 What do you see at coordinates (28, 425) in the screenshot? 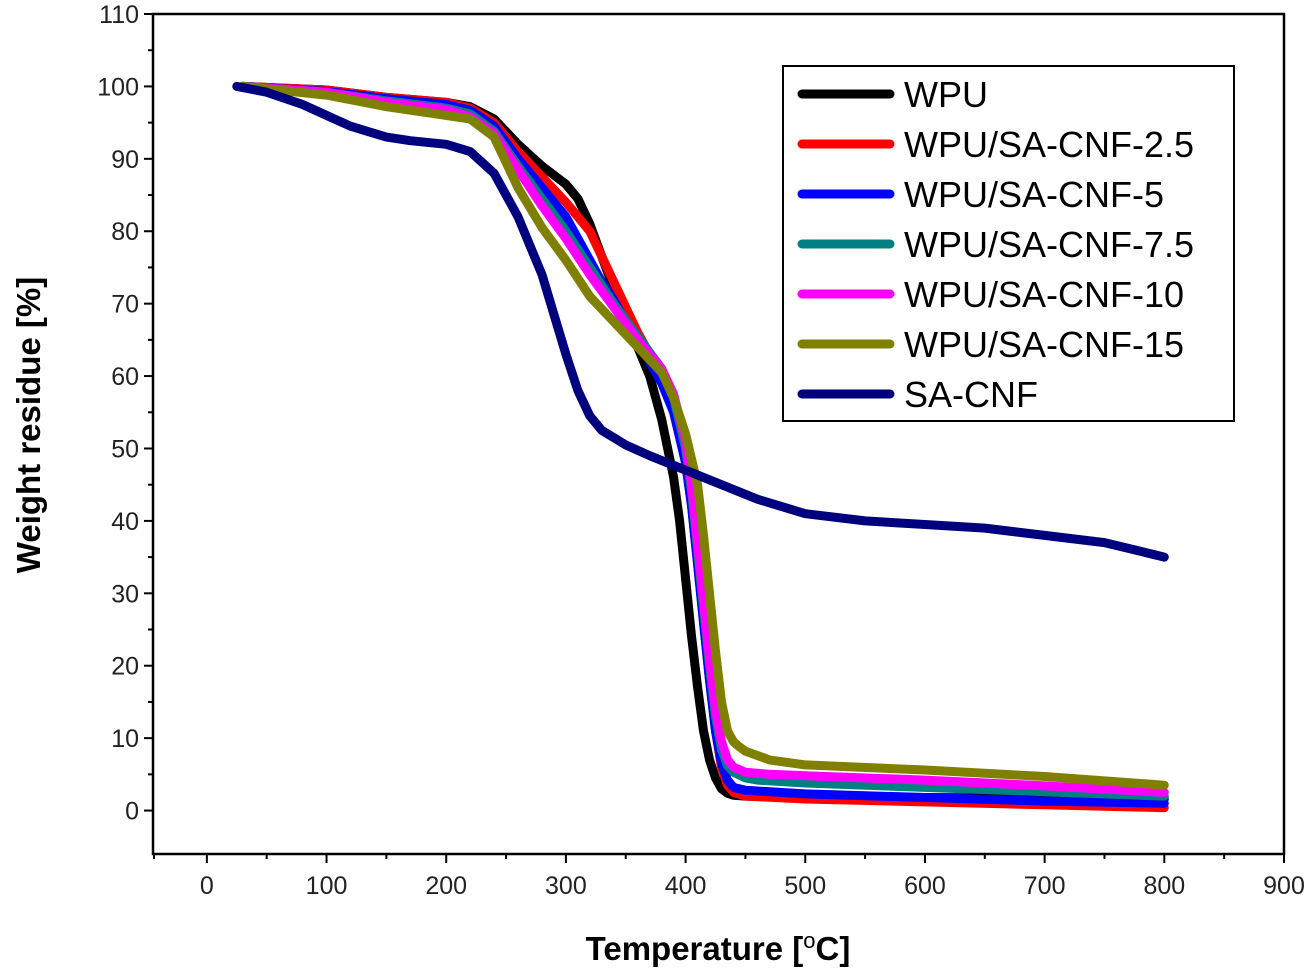
I see `y-axis-title: Weight residue [%]` at bounding box center [28, 425].